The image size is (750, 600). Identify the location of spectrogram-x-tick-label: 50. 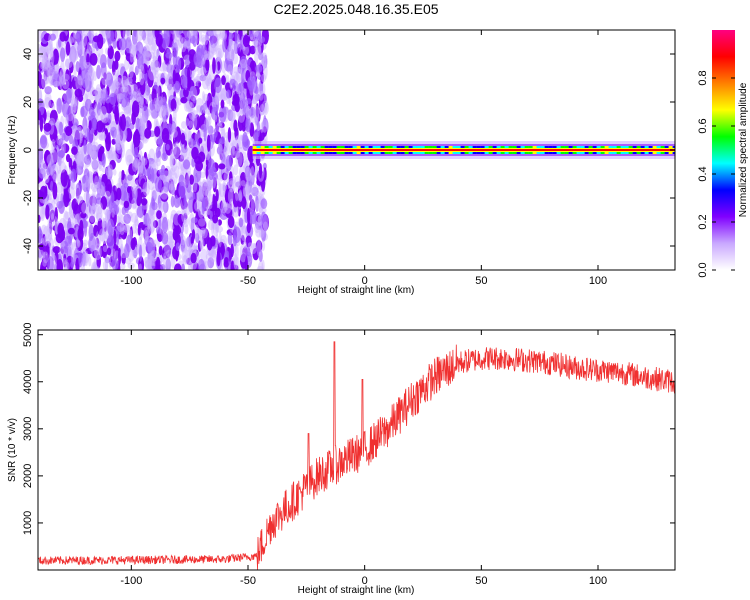
(481, 281).